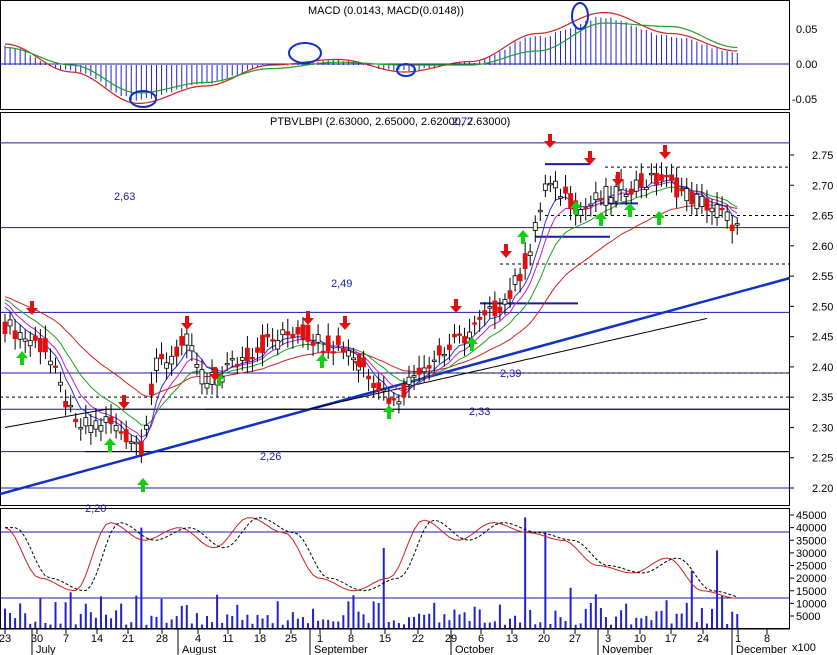 The image size is (837, 655). What do you see at coordinates (386, 11) in the screenshot?
I see `macd-title: MACD (0.0143, MACD(0.0148))` at bounding box center [386, 11].